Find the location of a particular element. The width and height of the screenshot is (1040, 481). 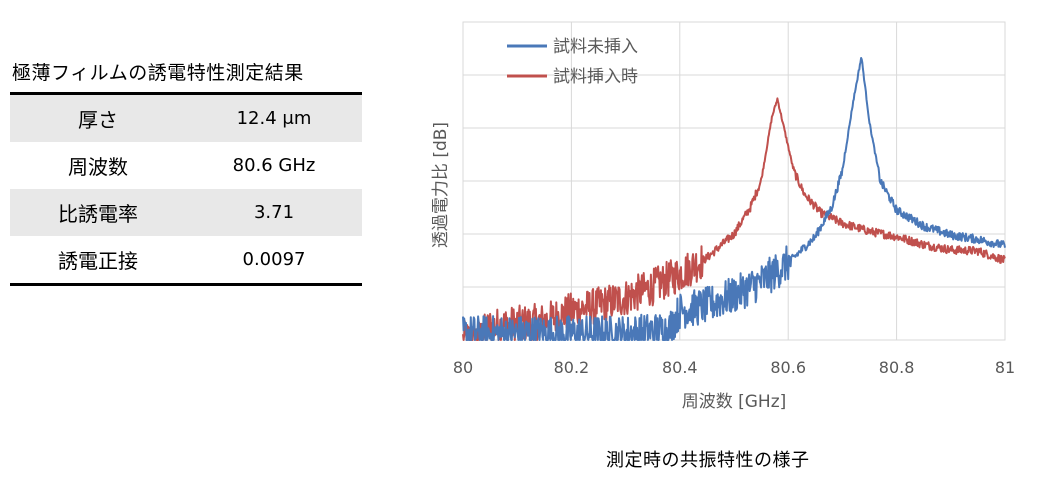

table-row: 比誘電率 3.71 is located at coordinates (186, 212).